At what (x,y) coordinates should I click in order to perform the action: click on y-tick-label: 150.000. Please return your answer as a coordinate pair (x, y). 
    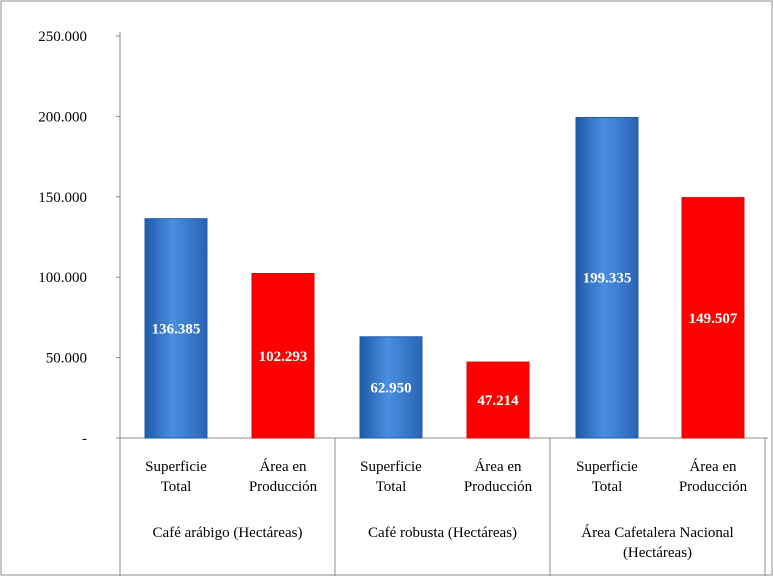
    Looking at the image, I should click on (62, 198).